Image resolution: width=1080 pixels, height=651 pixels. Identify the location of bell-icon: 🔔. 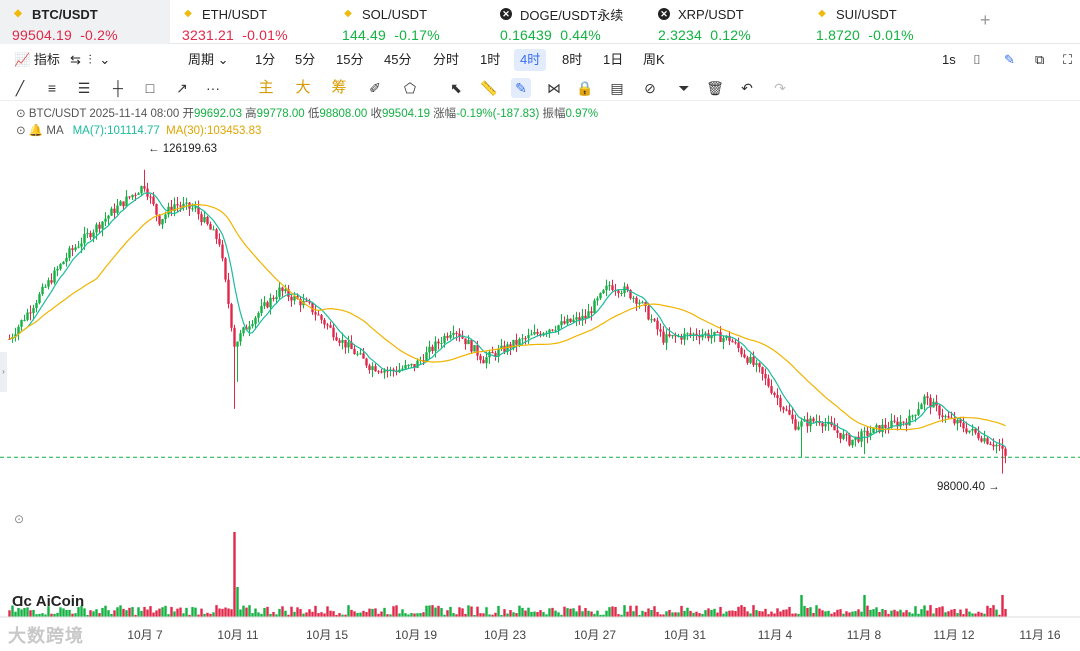
(36, 131).